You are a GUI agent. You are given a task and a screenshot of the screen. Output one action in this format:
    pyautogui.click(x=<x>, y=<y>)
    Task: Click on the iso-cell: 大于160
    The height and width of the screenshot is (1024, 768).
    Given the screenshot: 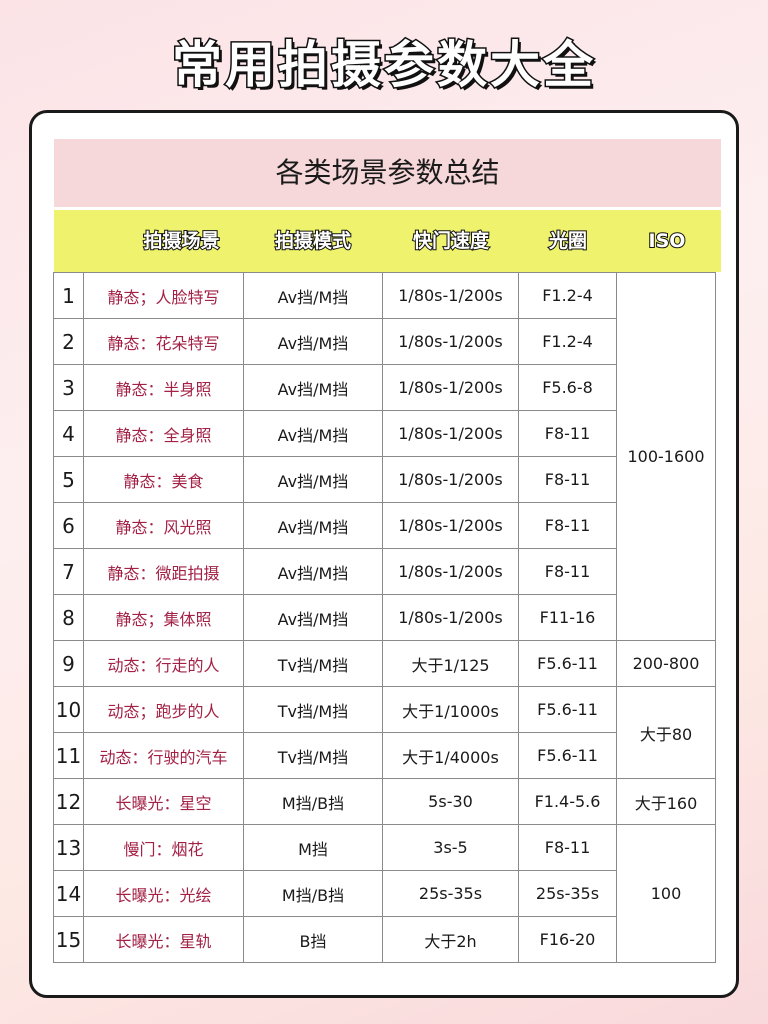 What is the action you would take?
    pyautogui.click(x=666, y=801)
    